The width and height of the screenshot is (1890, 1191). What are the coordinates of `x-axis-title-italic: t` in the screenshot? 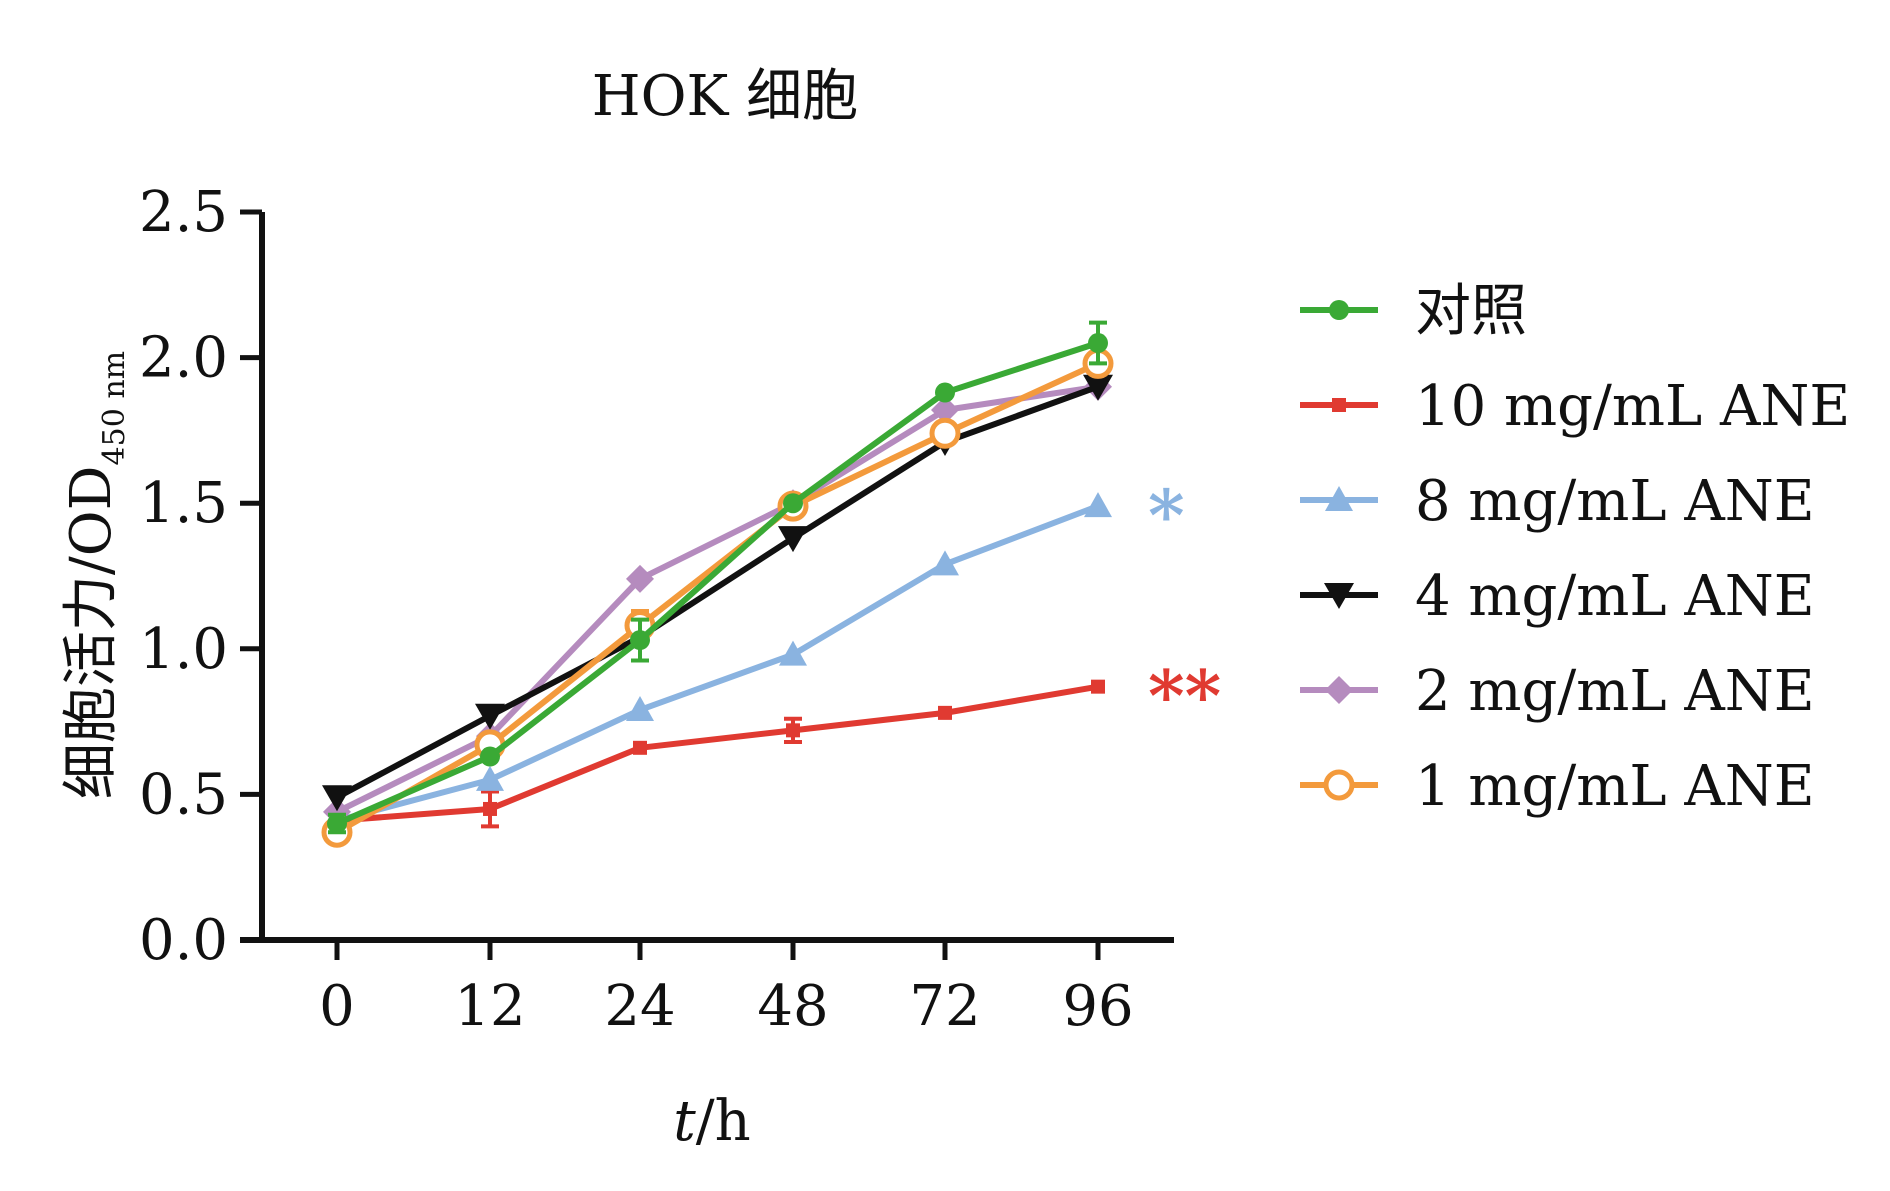 It's located at (684, 1121).